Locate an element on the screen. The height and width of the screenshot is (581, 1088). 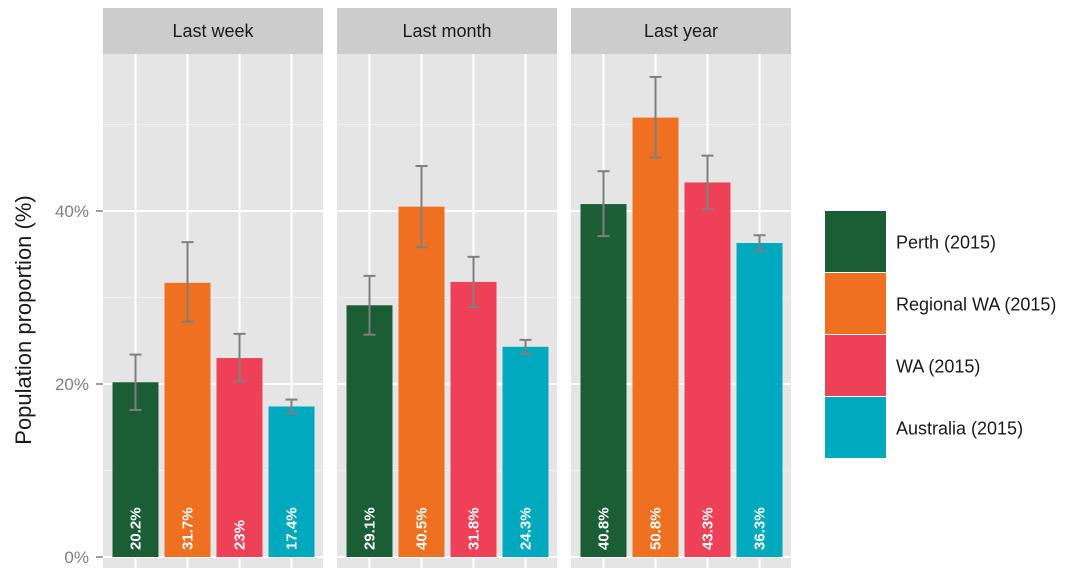
bar-value-label: 24.3% is located at coordinates (526, 528).